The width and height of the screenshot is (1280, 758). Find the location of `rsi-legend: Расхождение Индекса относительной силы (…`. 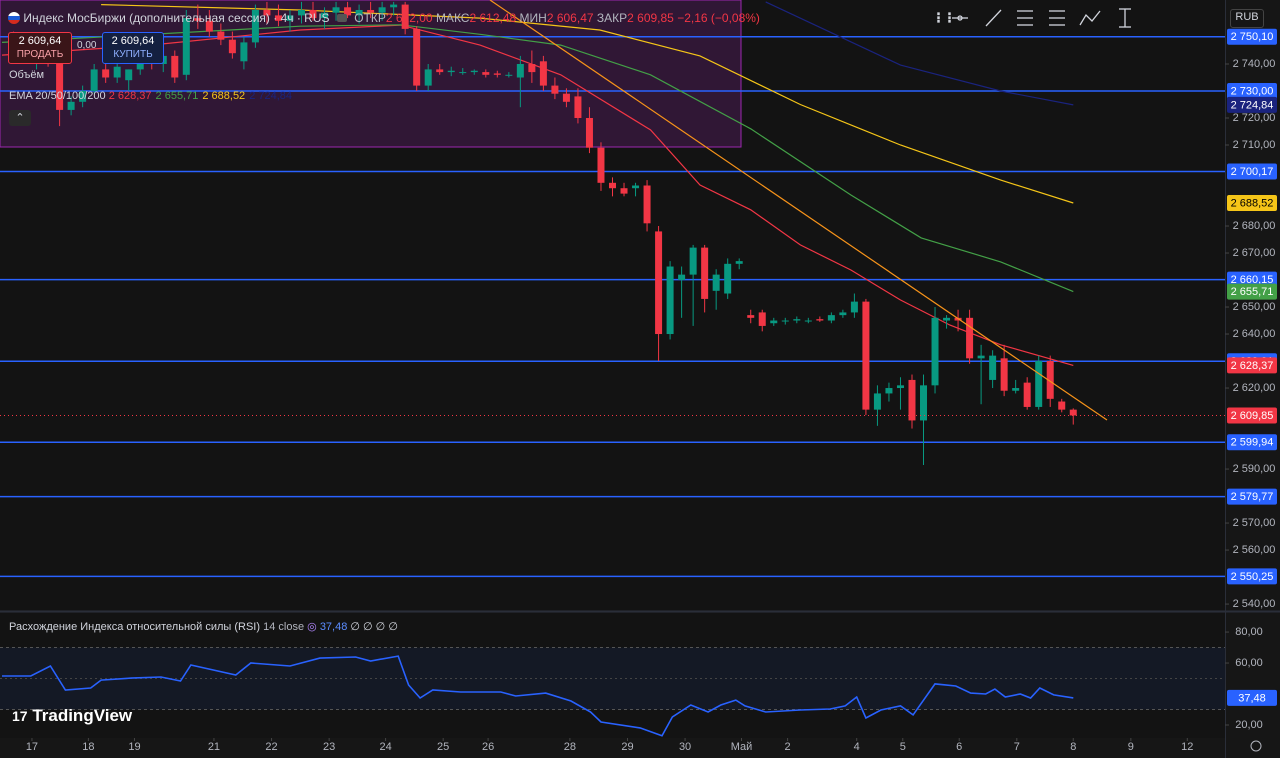

rsi-legend: Расхождение Индекса относительной силы (… is located at coordinates (203, 627).